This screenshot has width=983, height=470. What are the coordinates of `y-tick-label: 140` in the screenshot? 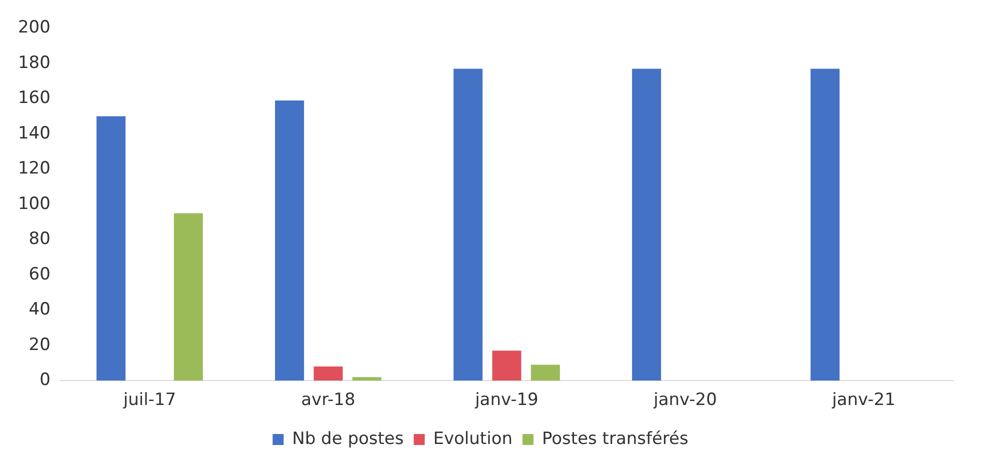 It's located at (34, 133).